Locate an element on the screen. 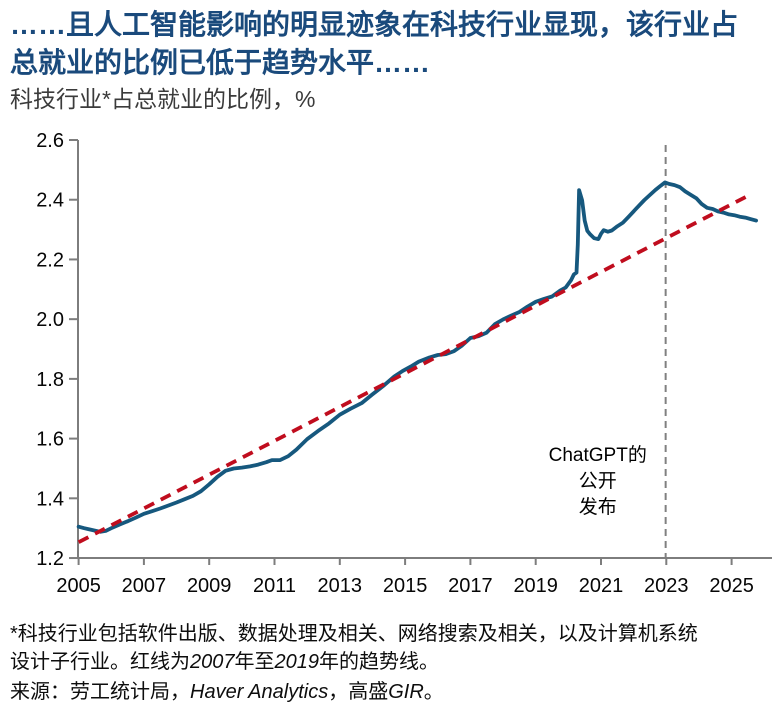 This screenshot has width=777, height=704. footnote-text-seg-0: *科技行业包括软件出版、数据处理及相关、网络搜索及相关，以及计算机系统 is located at coordinates (354, 634).